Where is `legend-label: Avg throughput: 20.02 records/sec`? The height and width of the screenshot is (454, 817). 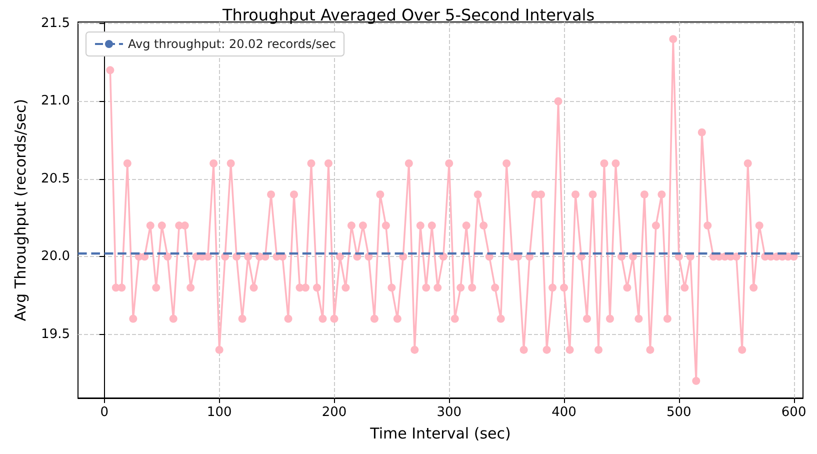 legend-label: Avg throughput: 20.02 records/sec is located at coordinates (232, 44).